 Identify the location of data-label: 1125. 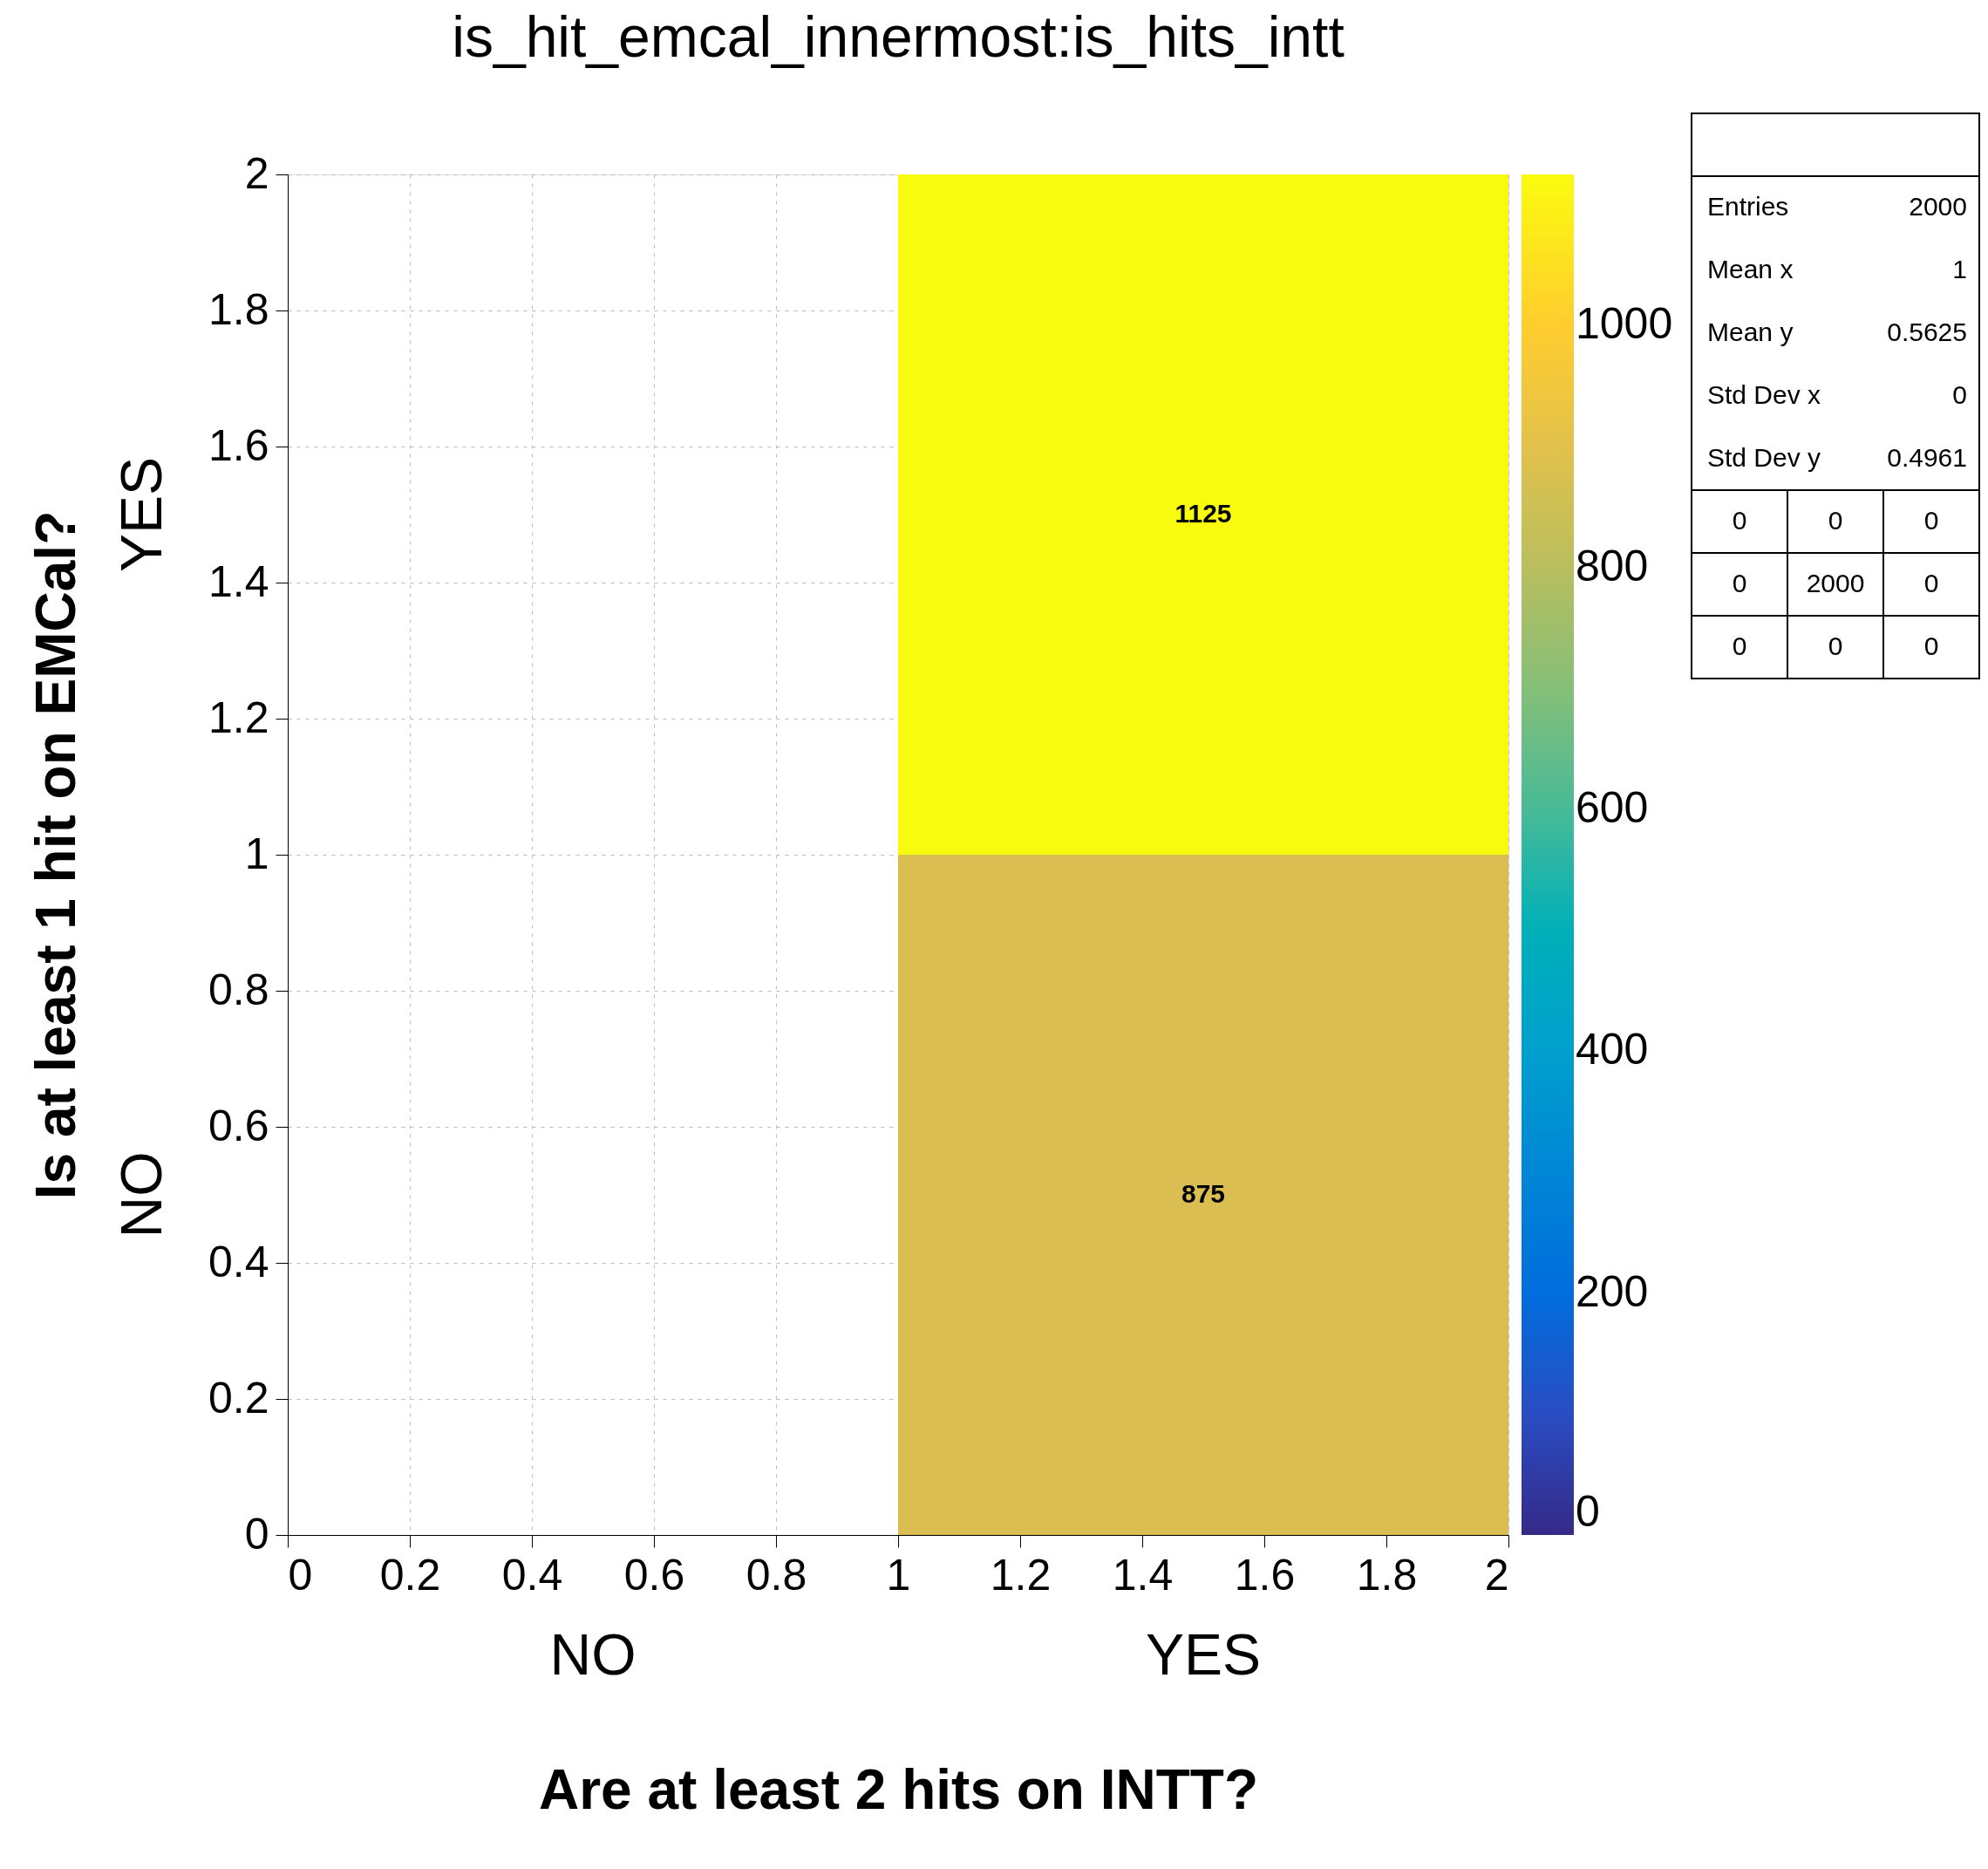
(1203, 513).